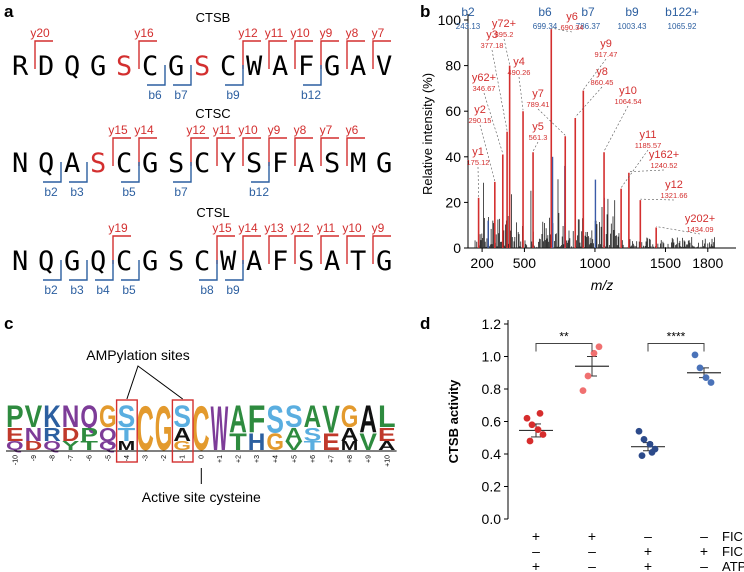 The width and height of the screenshot is (744, 572). Describe the element at coordinates (484, 88) in the screenshot. I see `y-ion-mz: 346.67` at that location.